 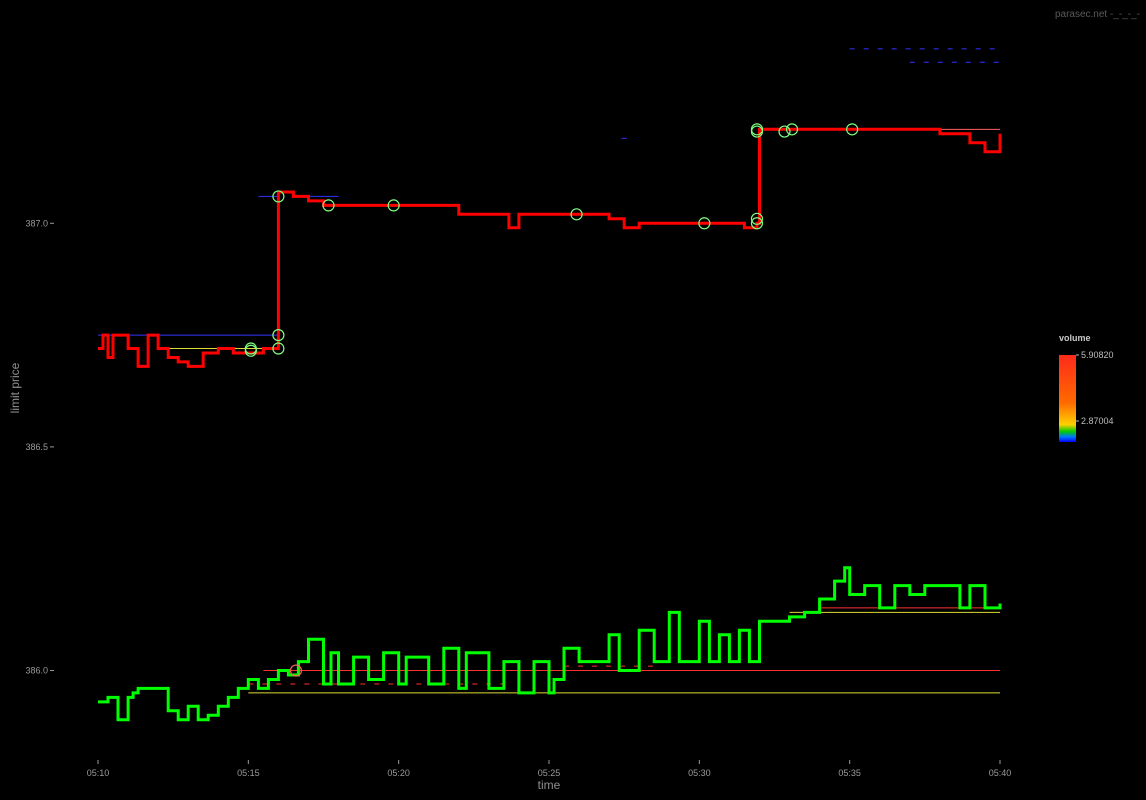 What do you see at coordinates (549, 773) in the screenshot?
I see `x-tick-label-3: 05:25` at bounding box center [549, 773].